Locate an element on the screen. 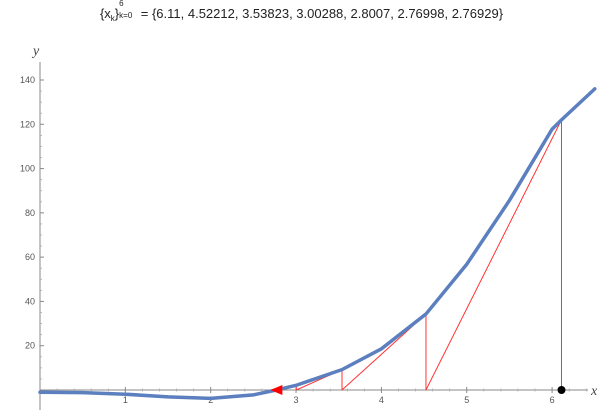  y-tick-label: 140 is located at coordinates (27, 80).